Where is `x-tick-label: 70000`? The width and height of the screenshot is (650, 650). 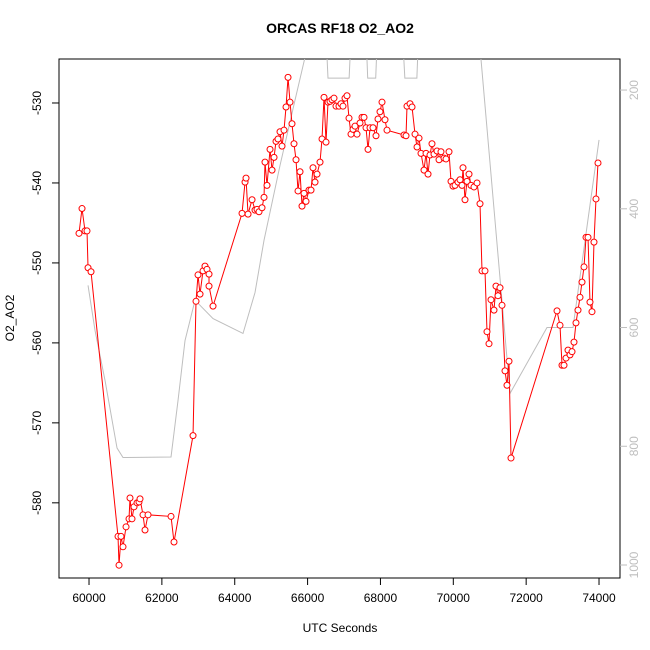 x-tick-label: 70000 is located at coordinates (454, 598).